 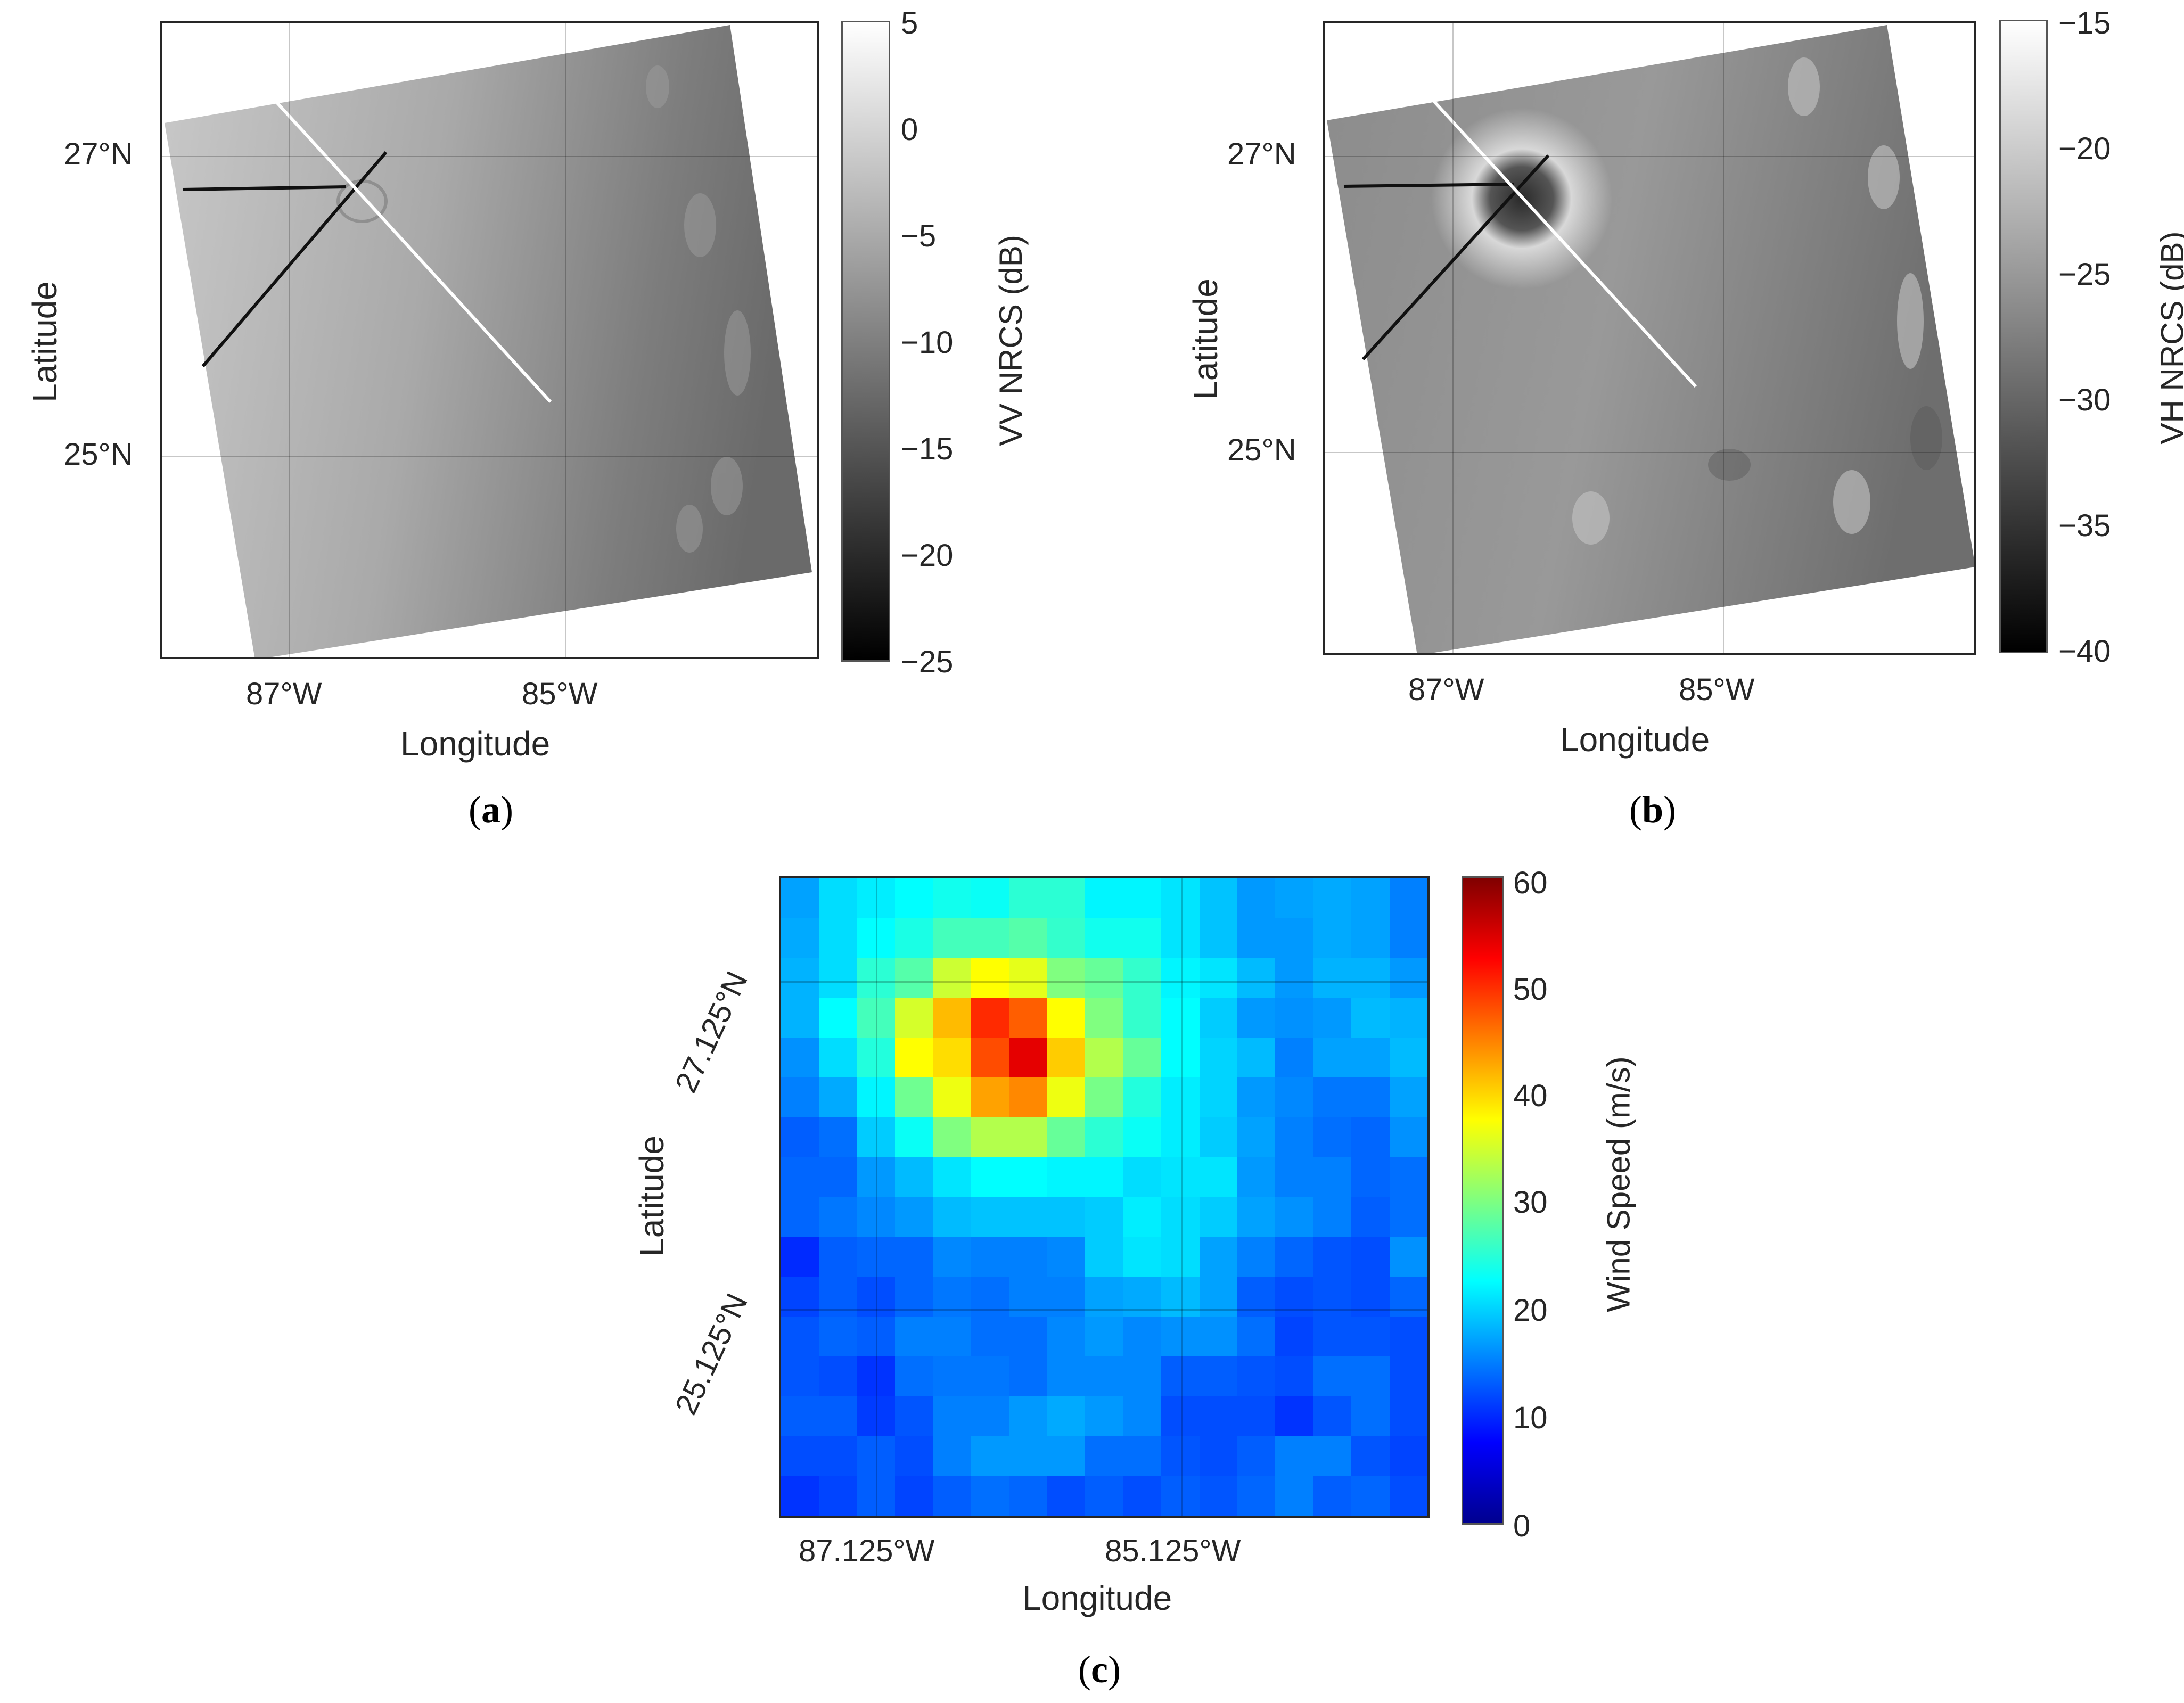 What do you see at coordinates (1206, 339) in the screenshot?
I see `y-axis-label: Latitude` at bounding box center [1206, 339].